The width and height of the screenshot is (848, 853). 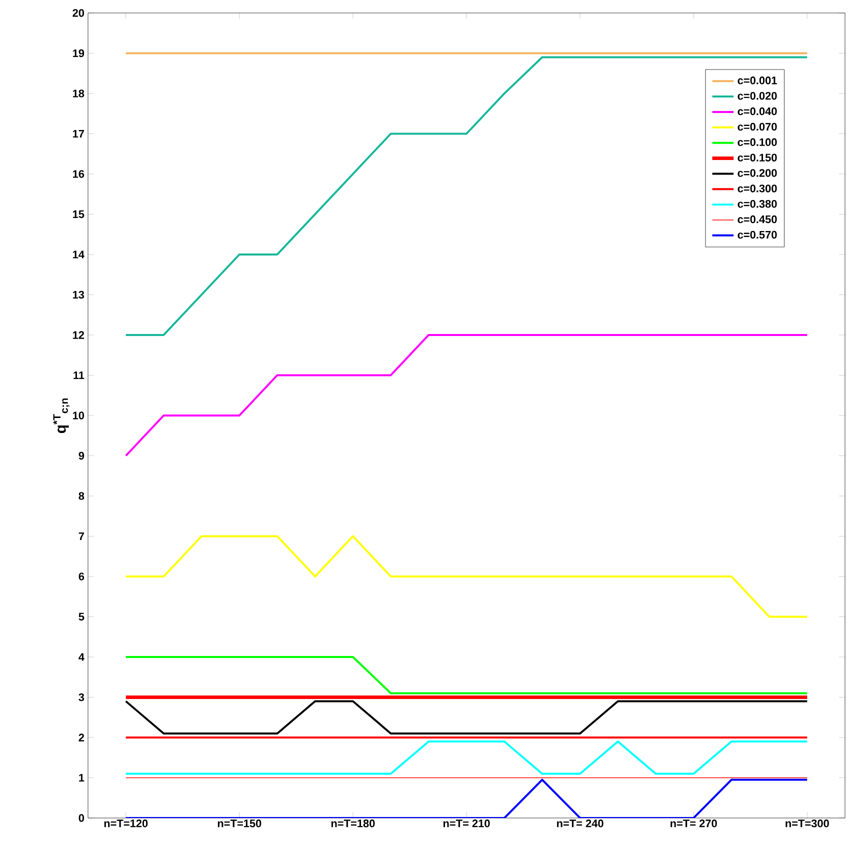 I want to click on y-tick-label: 19, so click(x=78, y=53).